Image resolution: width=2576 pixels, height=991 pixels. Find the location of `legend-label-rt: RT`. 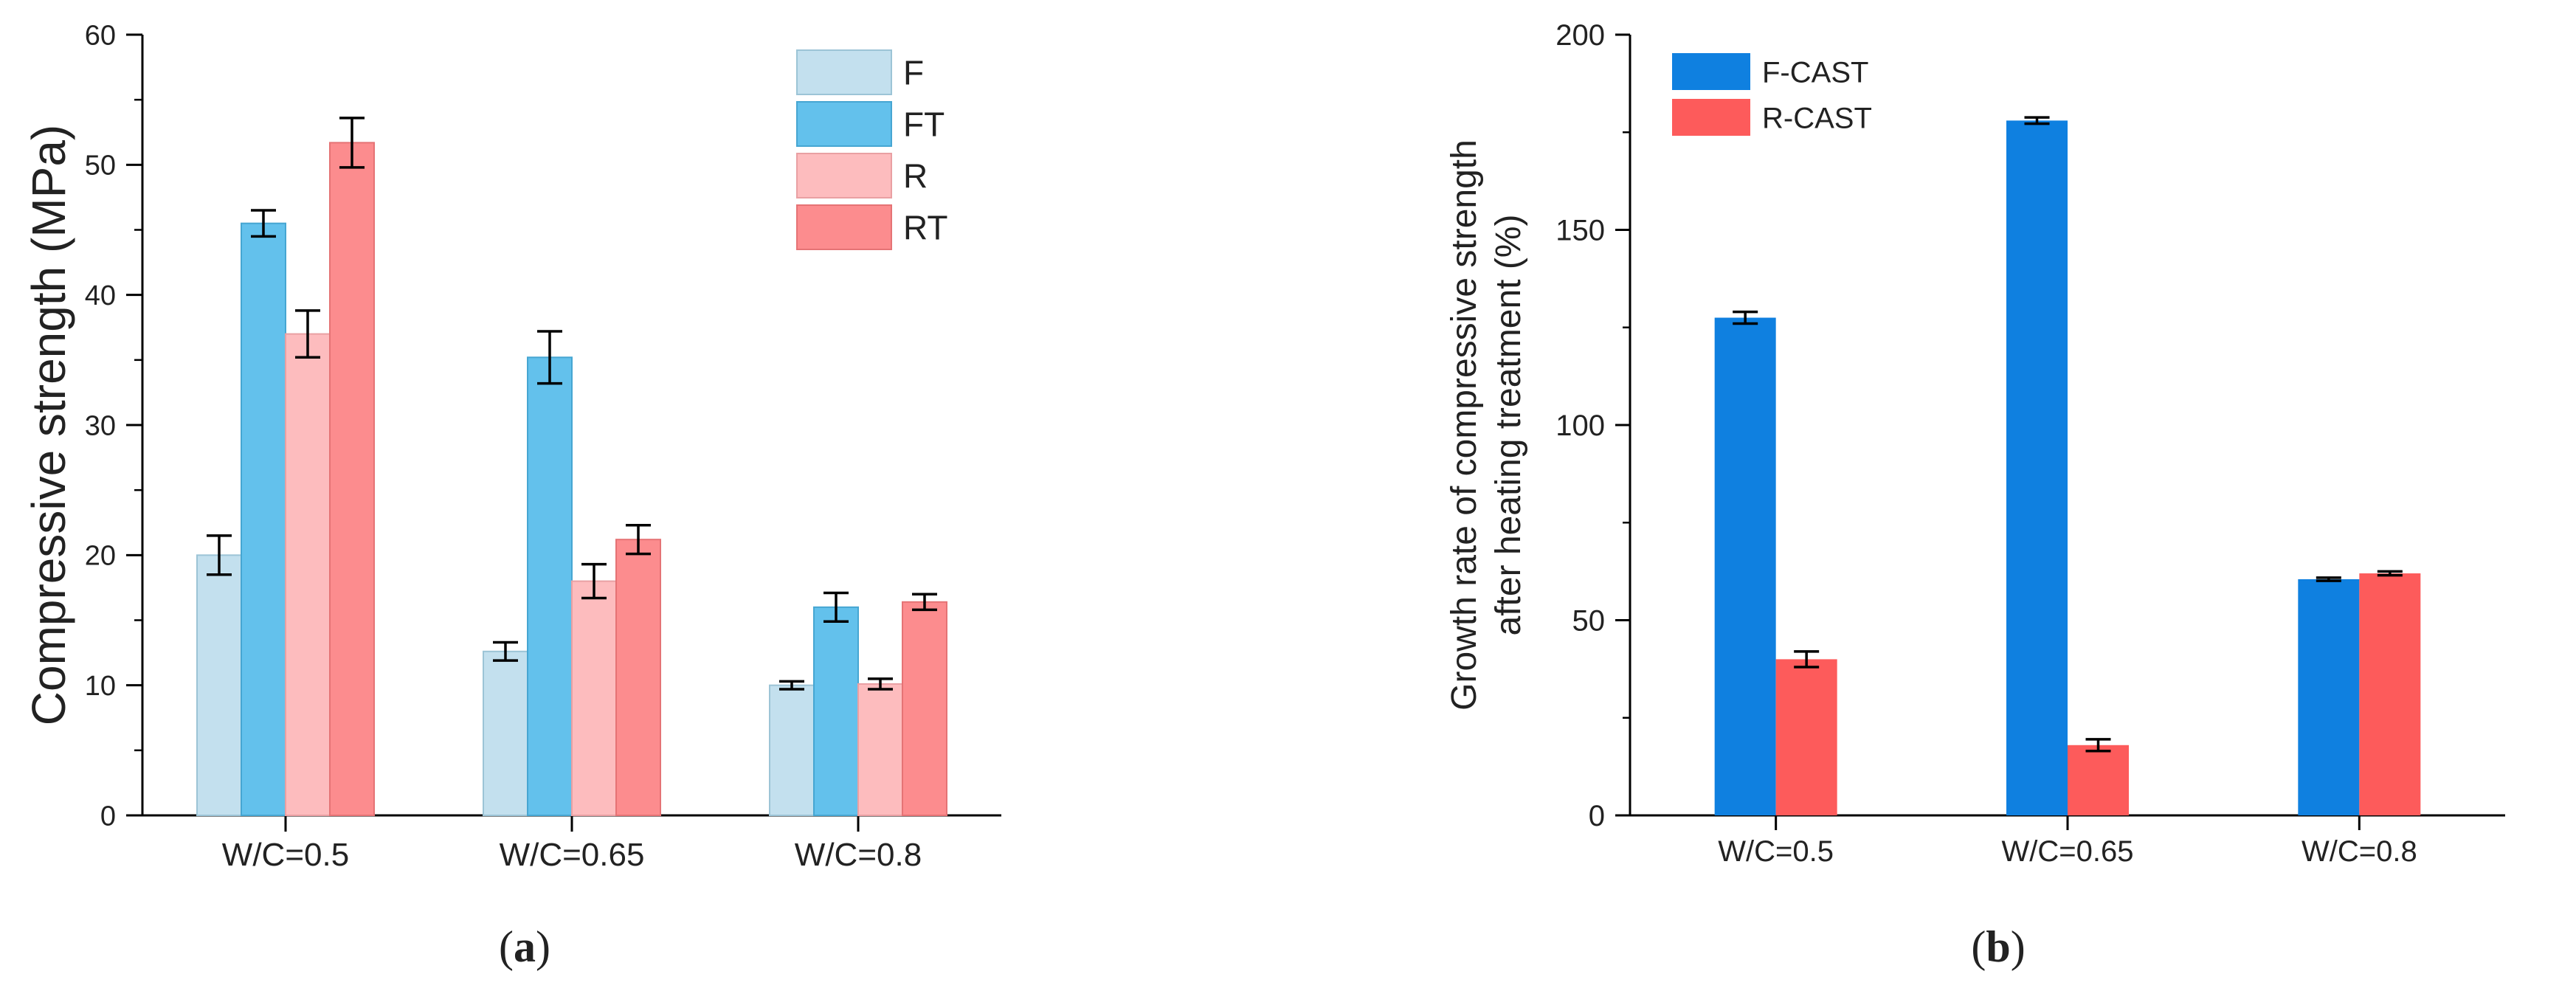

legend-label-rt: RT is located at coordinates (925, 228).